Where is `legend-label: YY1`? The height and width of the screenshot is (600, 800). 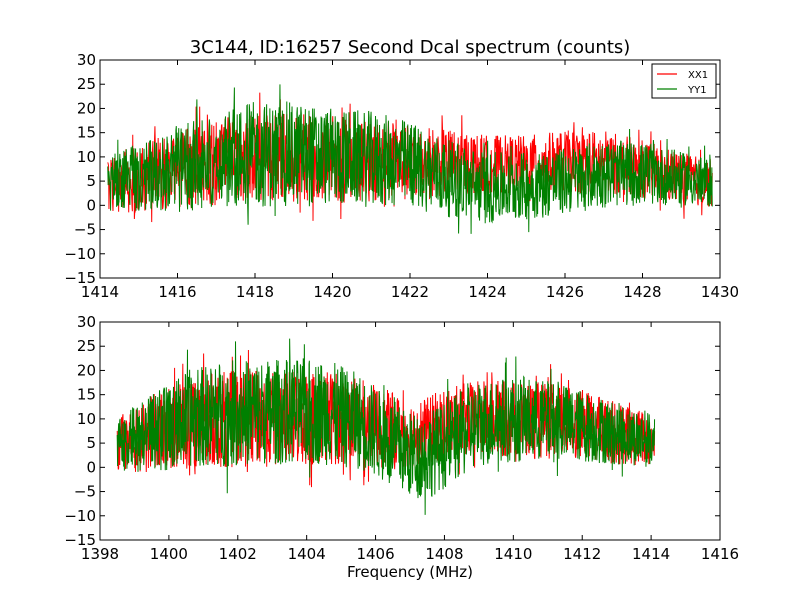 legend-label: YY1 is located at coordinates (697, 90).